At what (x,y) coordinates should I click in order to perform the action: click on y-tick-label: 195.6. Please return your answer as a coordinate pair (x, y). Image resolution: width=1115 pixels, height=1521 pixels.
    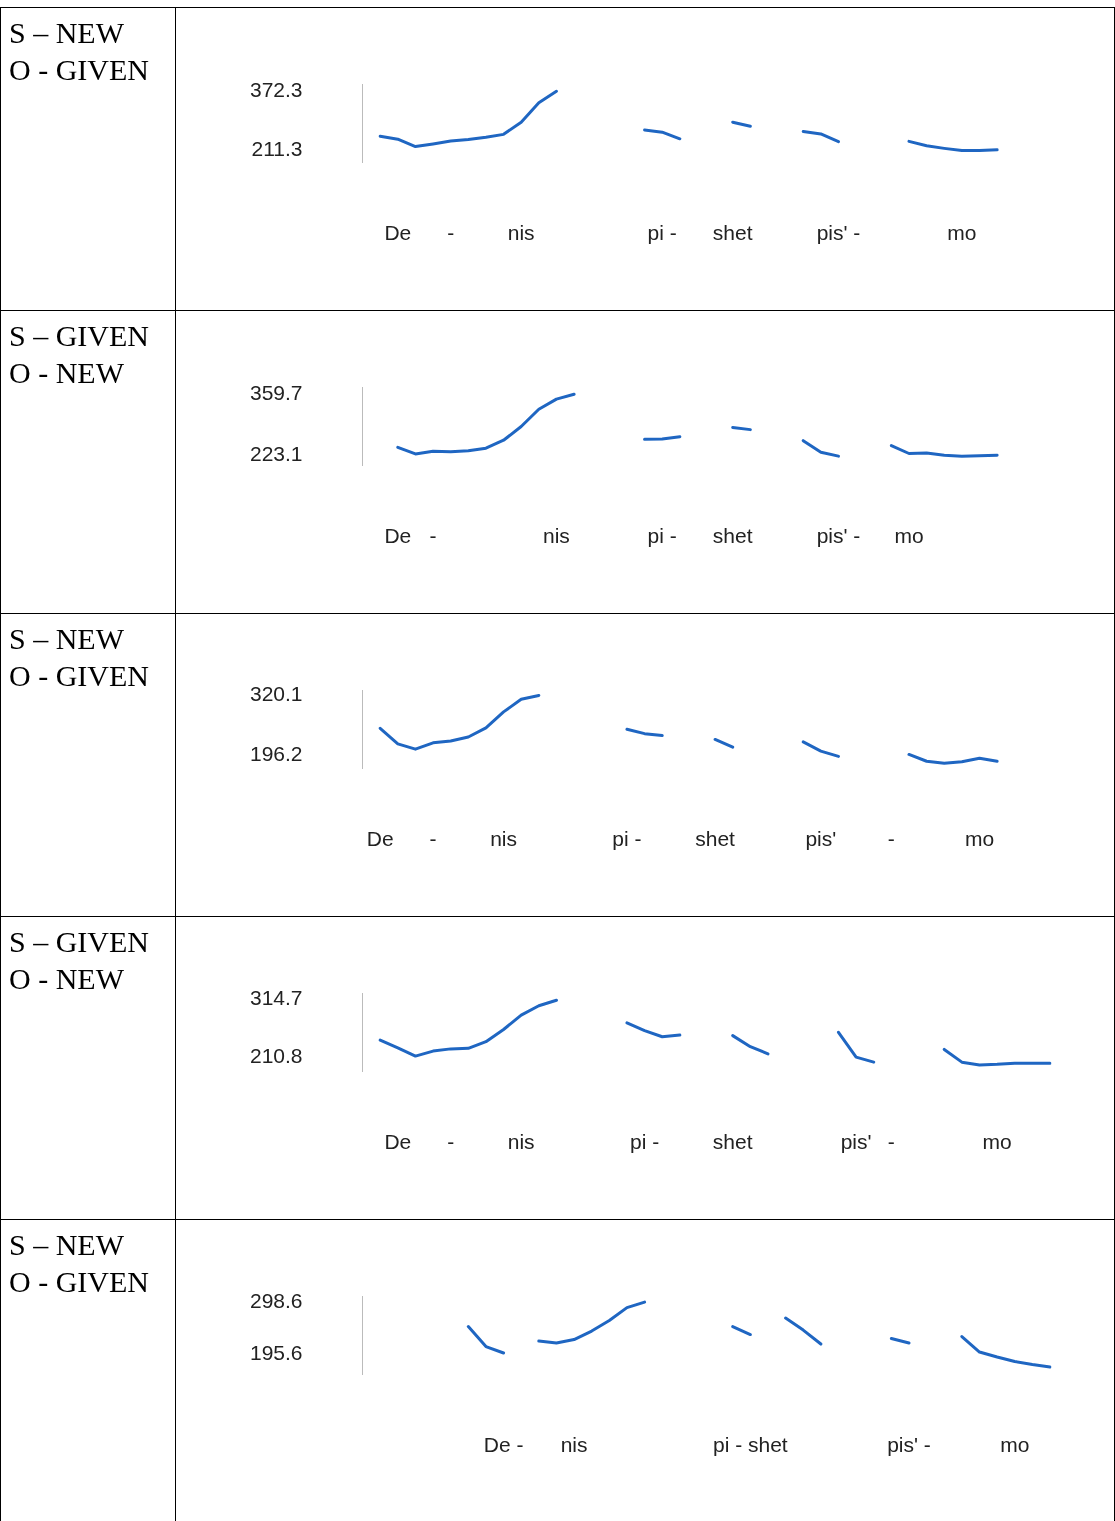
    Looking at the image, I should click on (276, 1352).